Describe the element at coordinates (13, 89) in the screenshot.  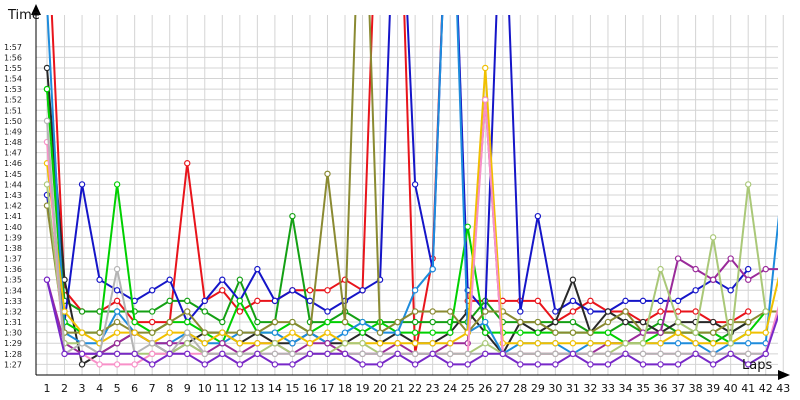
I see `y-tick-label: 1:53` at that location.